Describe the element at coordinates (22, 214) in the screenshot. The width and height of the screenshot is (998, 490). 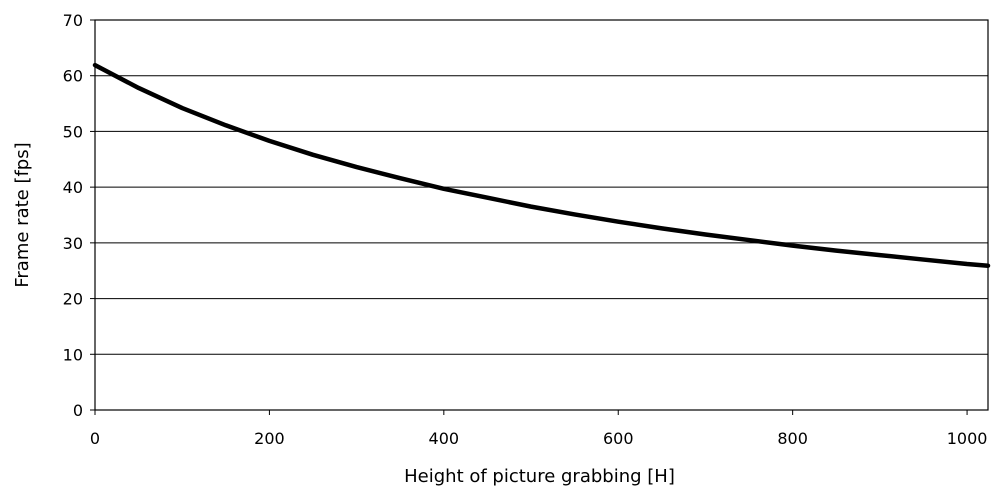
I see `y-axis-label: Frame rate [fps]` at that location.